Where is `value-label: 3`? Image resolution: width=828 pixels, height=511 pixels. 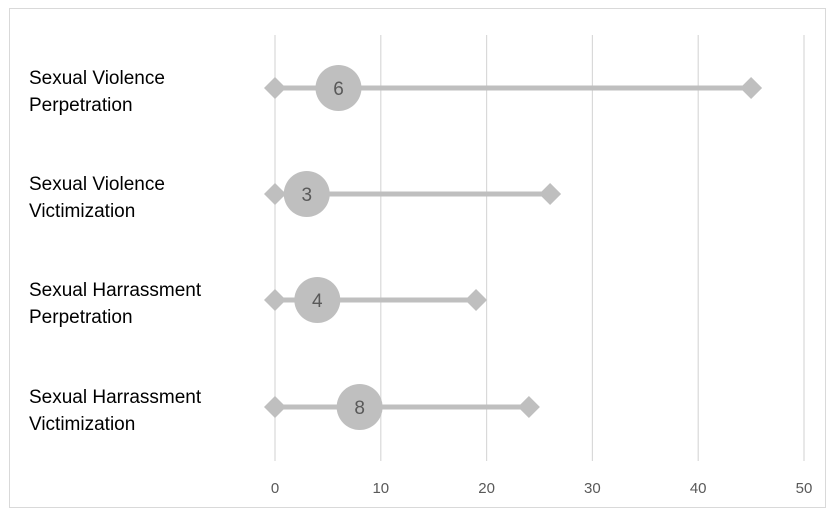
value-label: 3 is located at coordinates (306, 195).